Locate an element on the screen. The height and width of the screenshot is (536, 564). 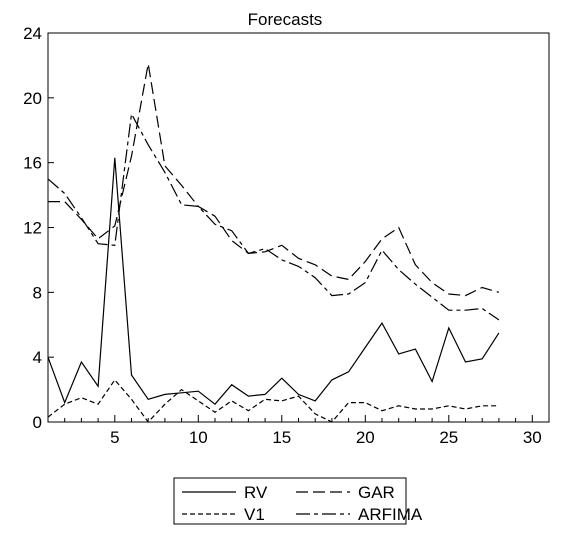
legend-label-v1: V1 is located at coordinates (254, 514).